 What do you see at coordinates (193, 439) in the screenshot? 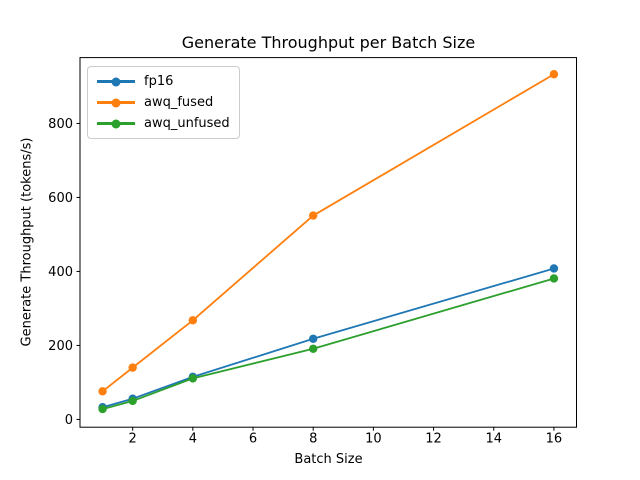
I see `x-tick-label: 4` at bounding box center [193, 439].